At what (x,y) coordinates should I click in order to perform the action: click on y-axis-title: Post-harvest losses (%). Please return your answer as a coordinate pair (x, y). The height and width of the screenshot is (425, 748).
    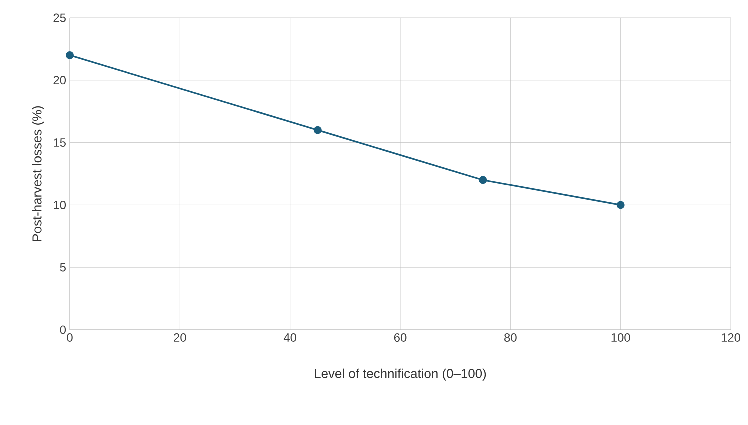
    Looking at the image, I should click on (38, 174).